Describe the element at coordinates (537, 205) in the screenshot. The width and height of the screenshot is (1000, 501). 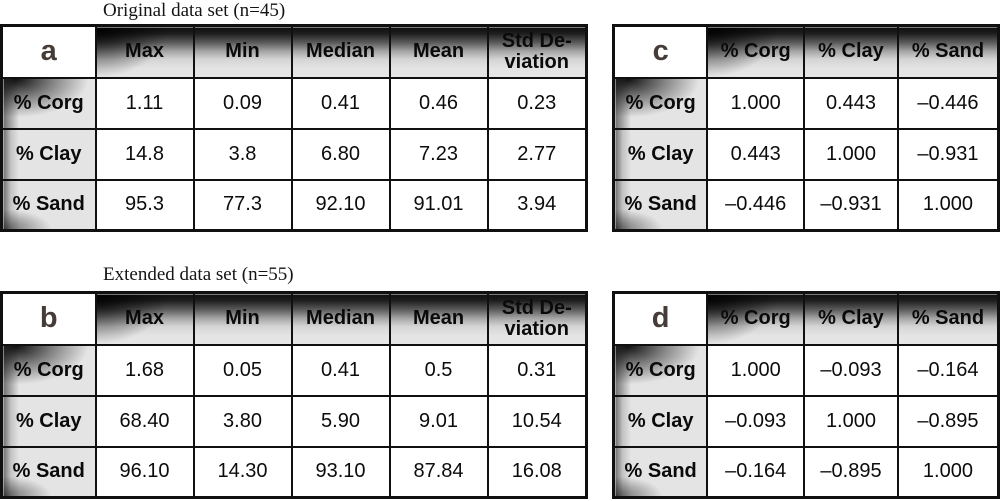
I see `data-cell: 3.94` at that location.